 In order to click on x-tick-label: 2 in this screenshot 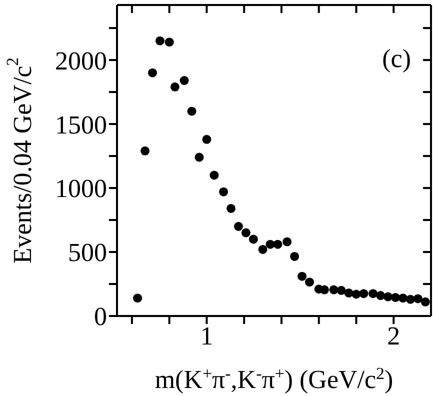, I will do `click(393, 335)`.